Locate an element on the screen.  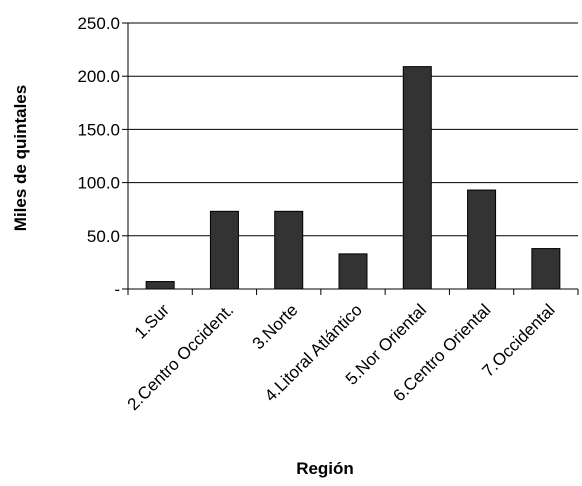
y-tick-label: - is located at coordinates (117, 289).